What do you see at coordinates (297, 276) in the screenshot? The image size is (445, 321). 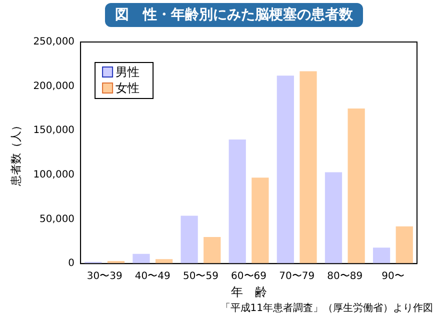 I see `x-tick-label: 70〜79` at bounding box center [297, 276].